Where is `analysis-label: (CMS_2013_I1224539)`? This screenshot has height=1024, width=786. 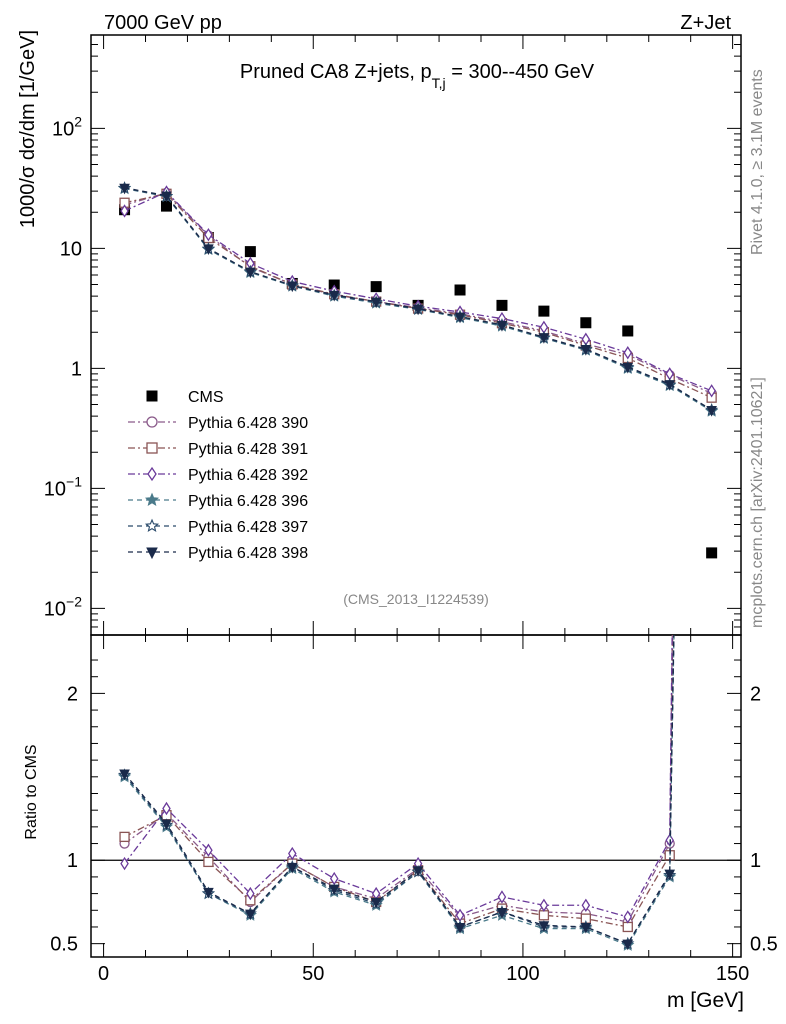 analysis-label: (CMS_2013_I1224539) is located at coordinates (416, 599).